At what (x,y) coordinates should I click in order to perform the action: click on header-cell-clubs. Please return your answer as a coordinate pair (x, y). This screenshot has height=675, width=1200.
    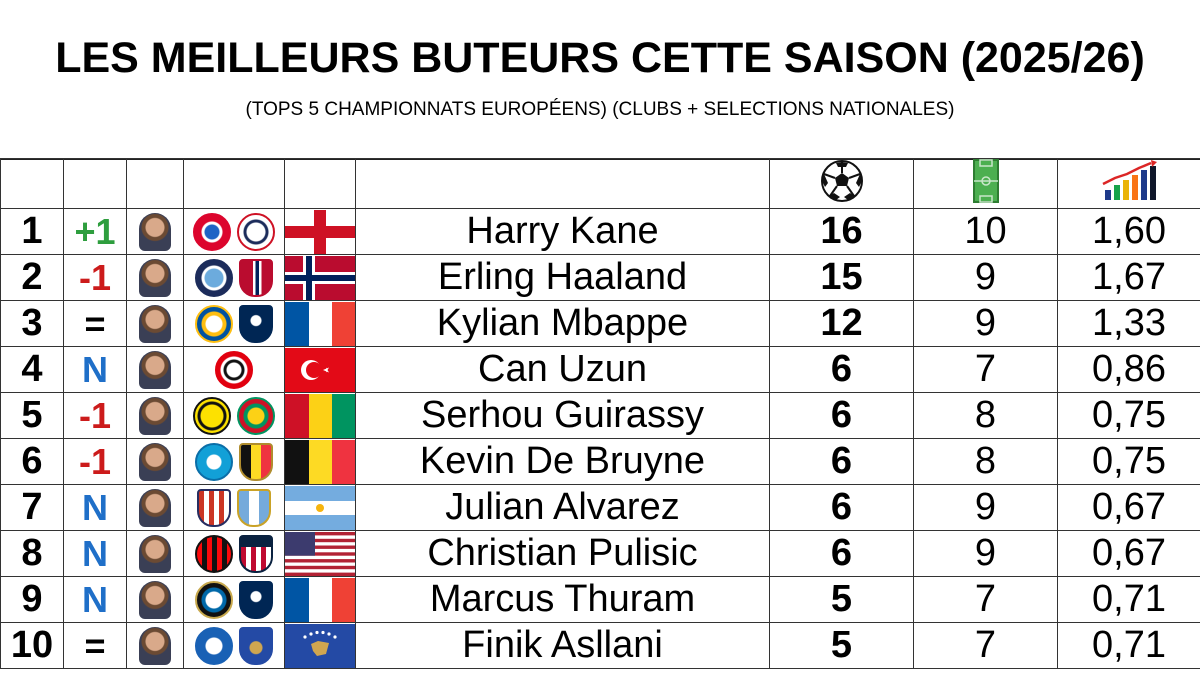
    Looking at the image, I should click on (234, 183).